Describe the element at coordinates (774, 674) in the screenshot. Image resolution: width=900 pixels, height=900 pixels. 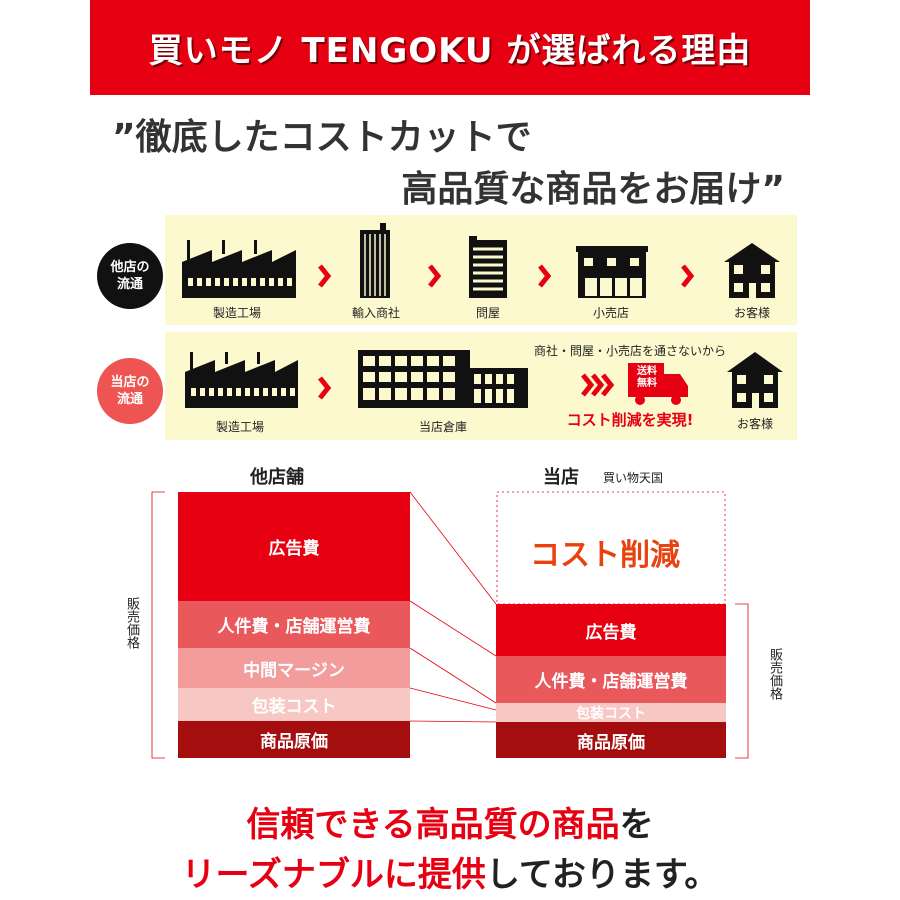
I see `price-label-right: 販売価格` at that location.